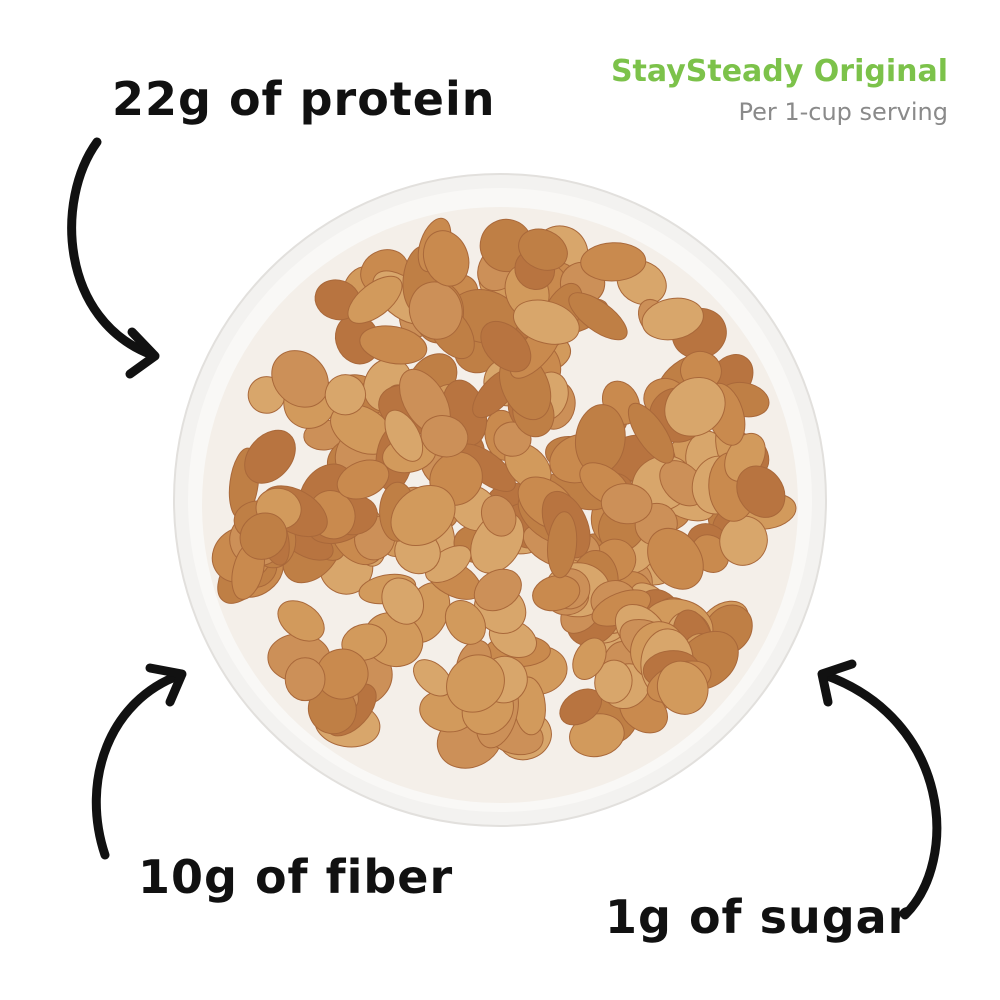 This screenshot has height=1000, width=1000. What do you see at coordinates (879, 789) in the screenshot?
I see `arrow-sugar-icon` at bounding box center [879, 789].